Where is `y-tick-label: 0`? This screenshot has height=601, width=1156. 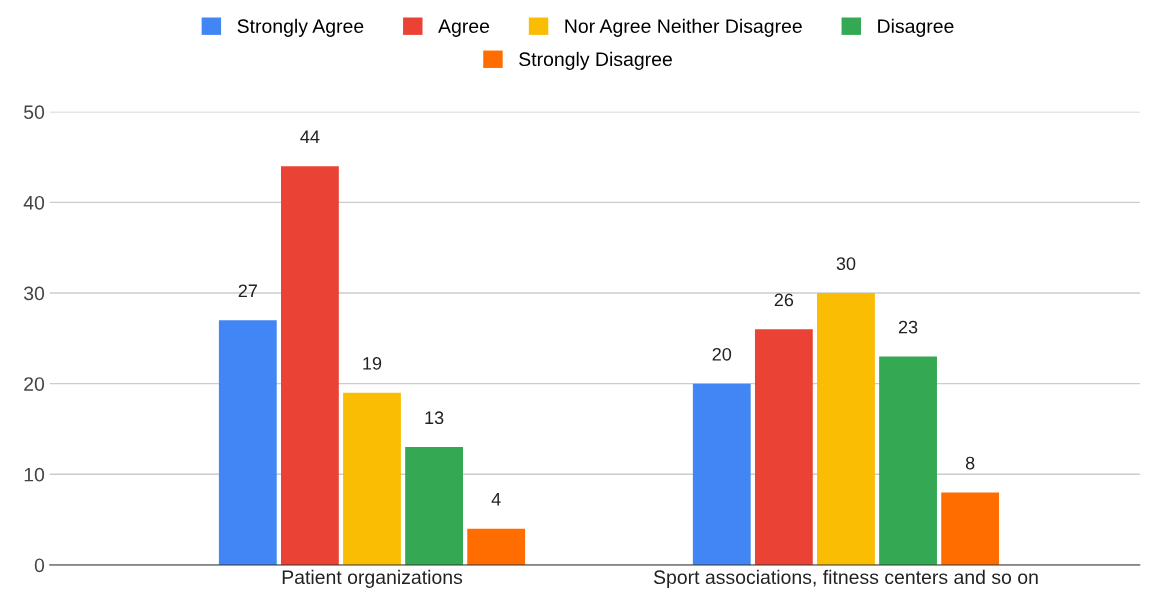 y-tick-label: 0 is located at coordinates (39, 565).